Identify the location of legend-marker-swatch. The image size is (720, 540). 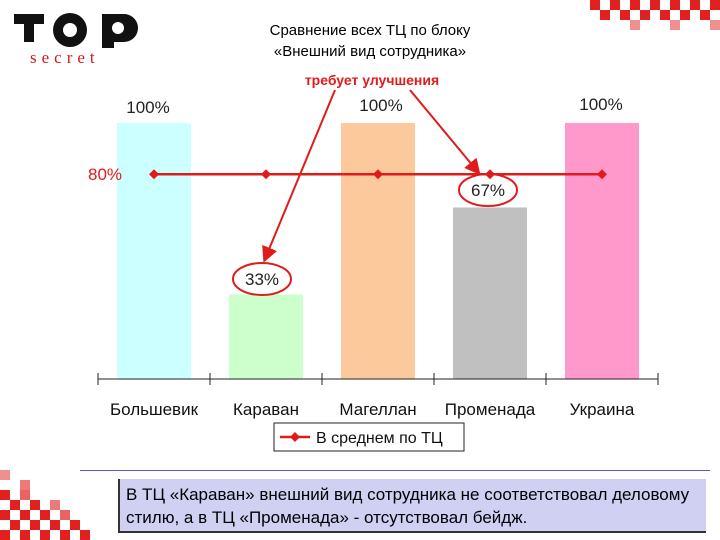
(295, 437).